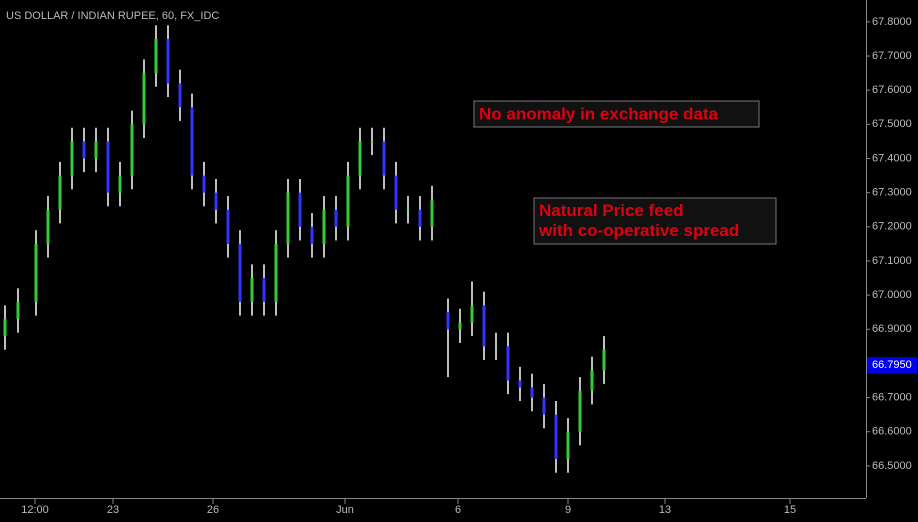  I want to click on x-tick-label: Jun, so click(345, 510).